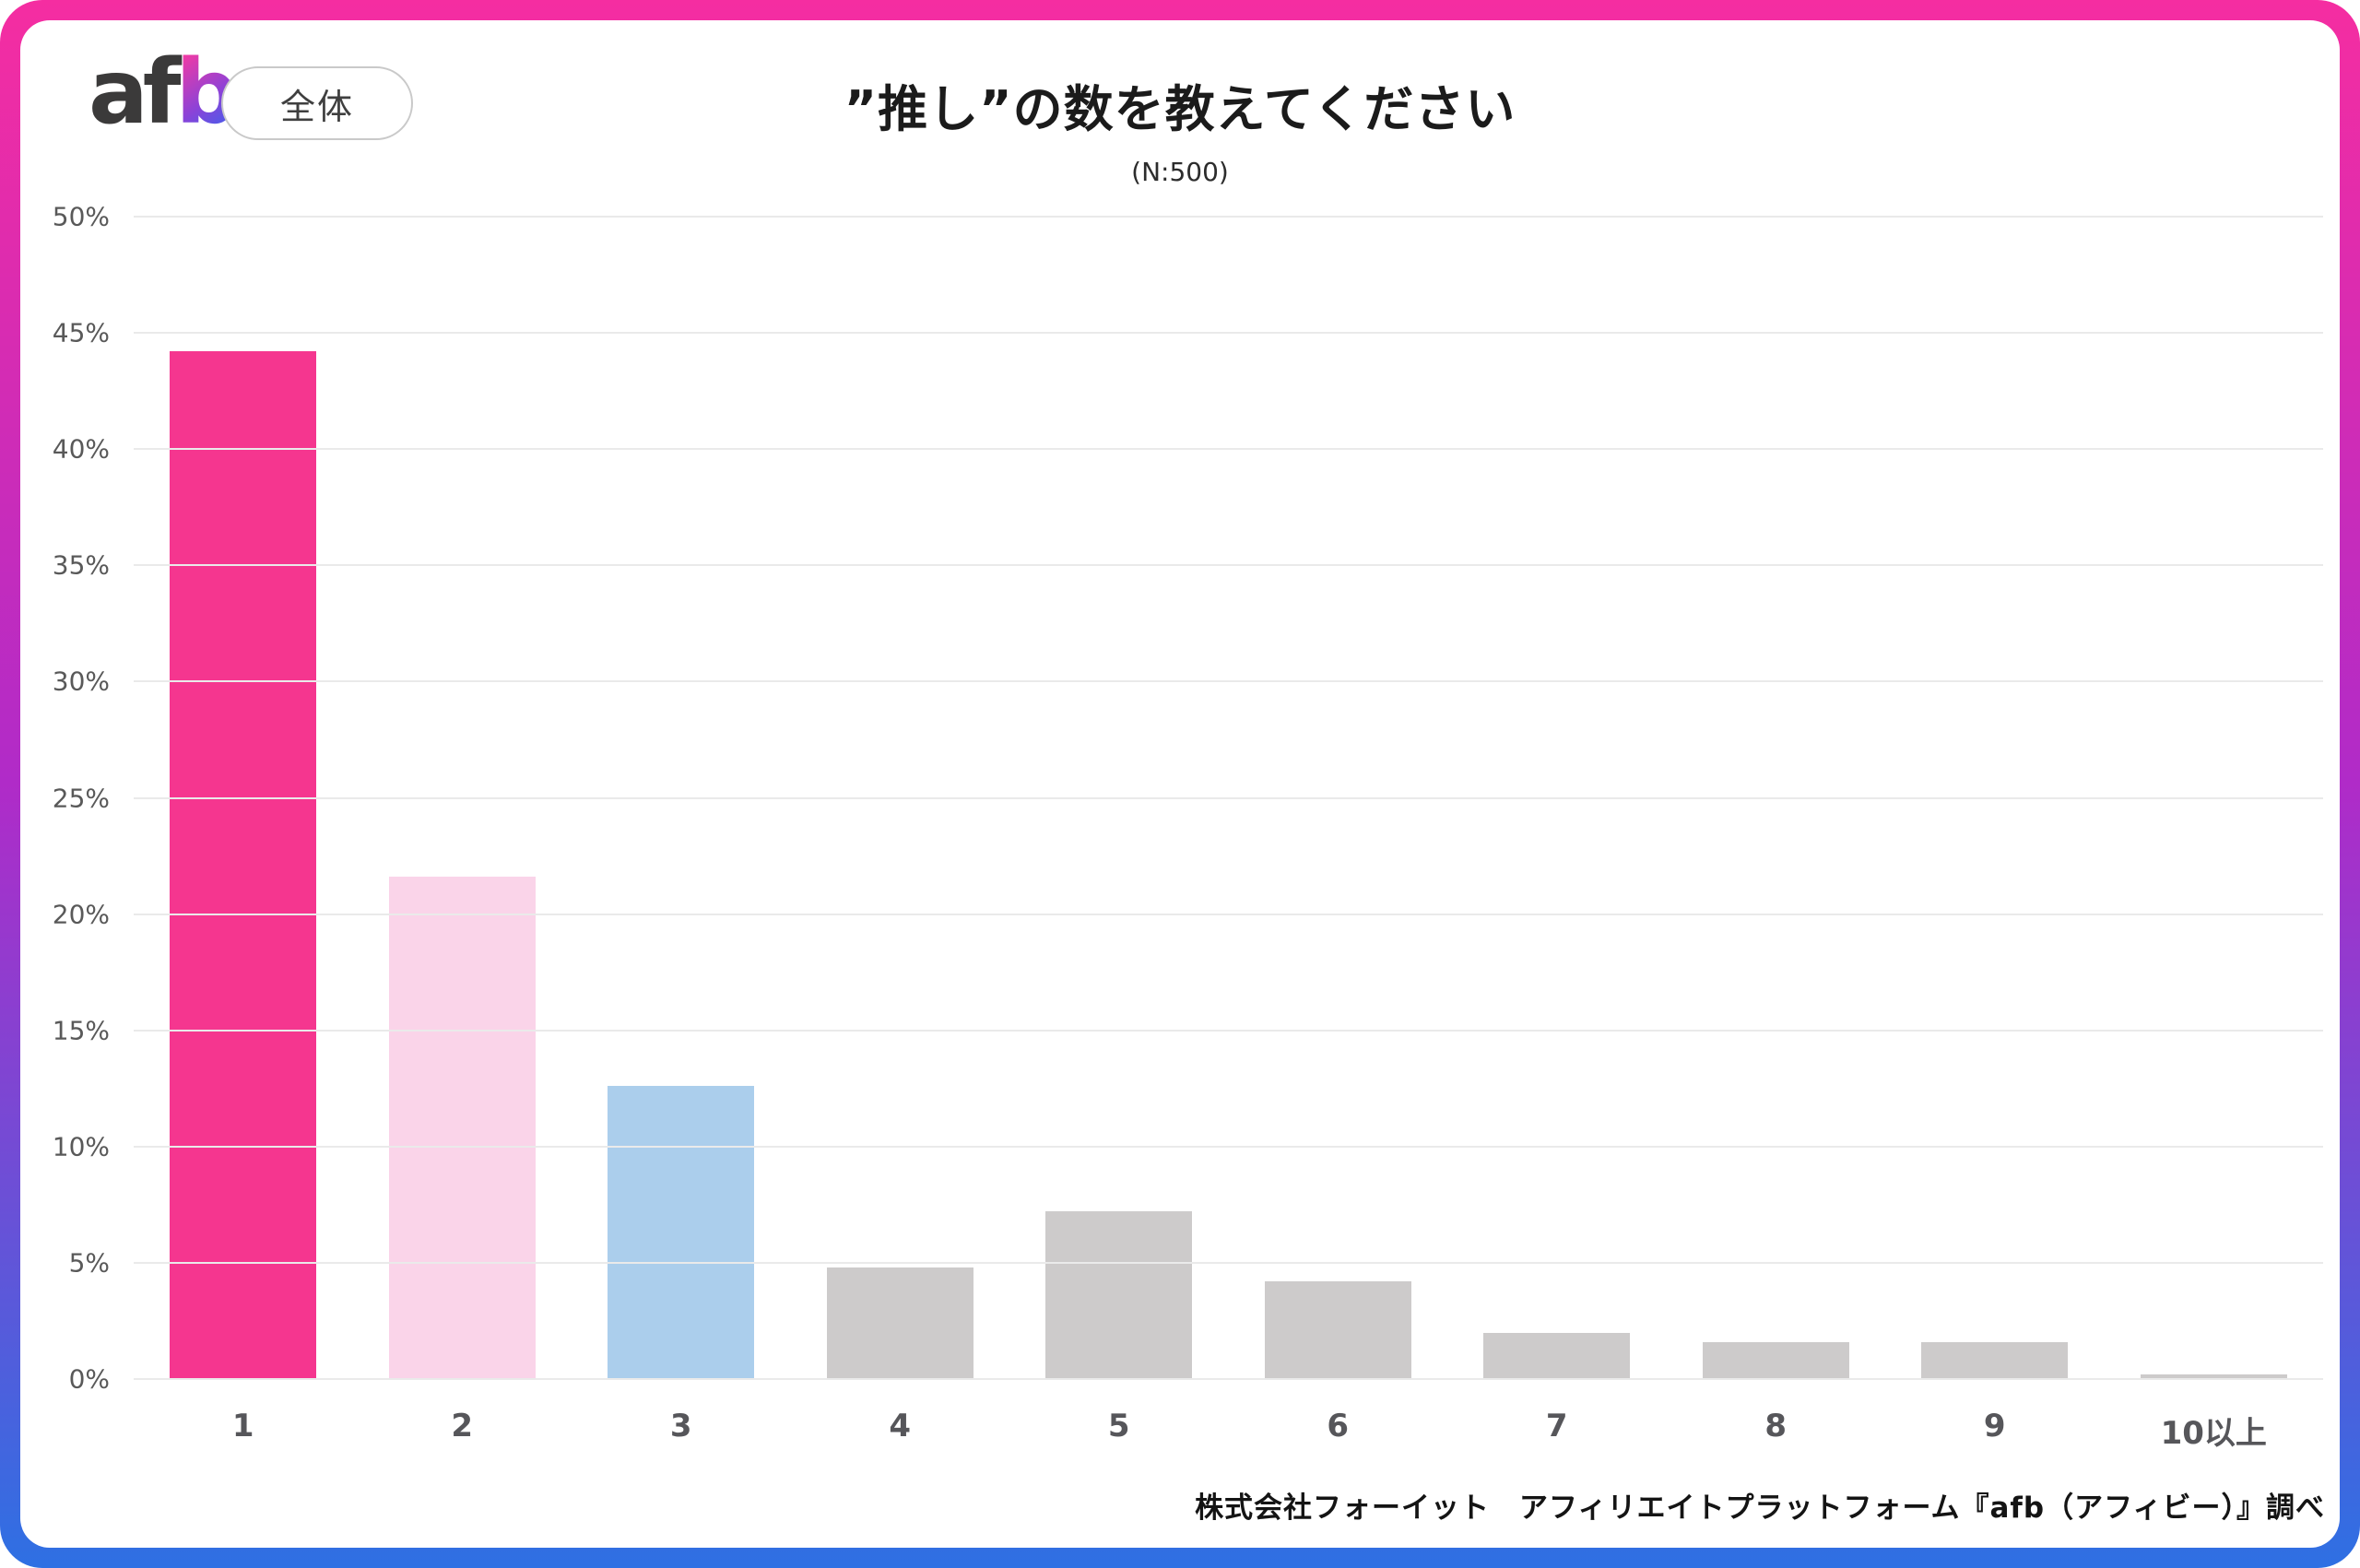  I want to click on y-tick-label-0pct: 0%, so click(89, 1379).